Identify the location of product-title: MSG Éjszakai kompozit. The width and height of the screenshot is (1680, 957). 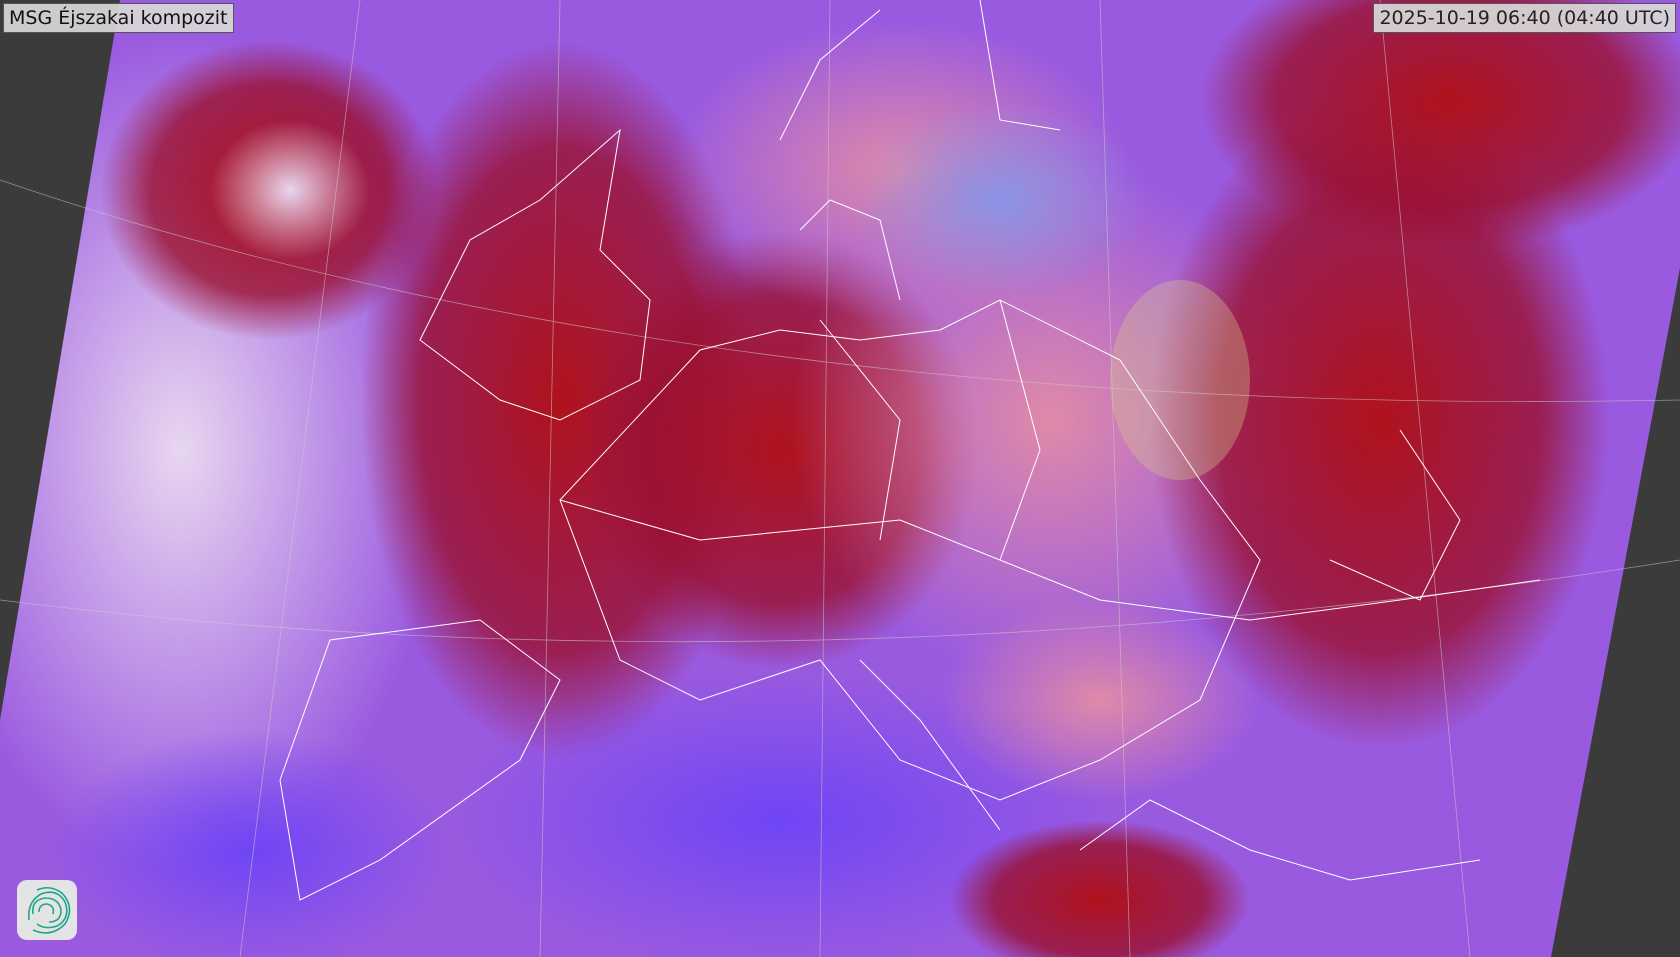
(118, 18).